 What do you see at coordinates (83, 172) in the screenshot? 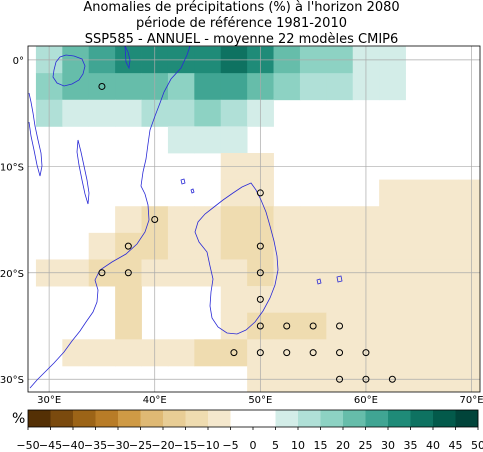
I see `lake-malawi` at bounding box center [83, 172].